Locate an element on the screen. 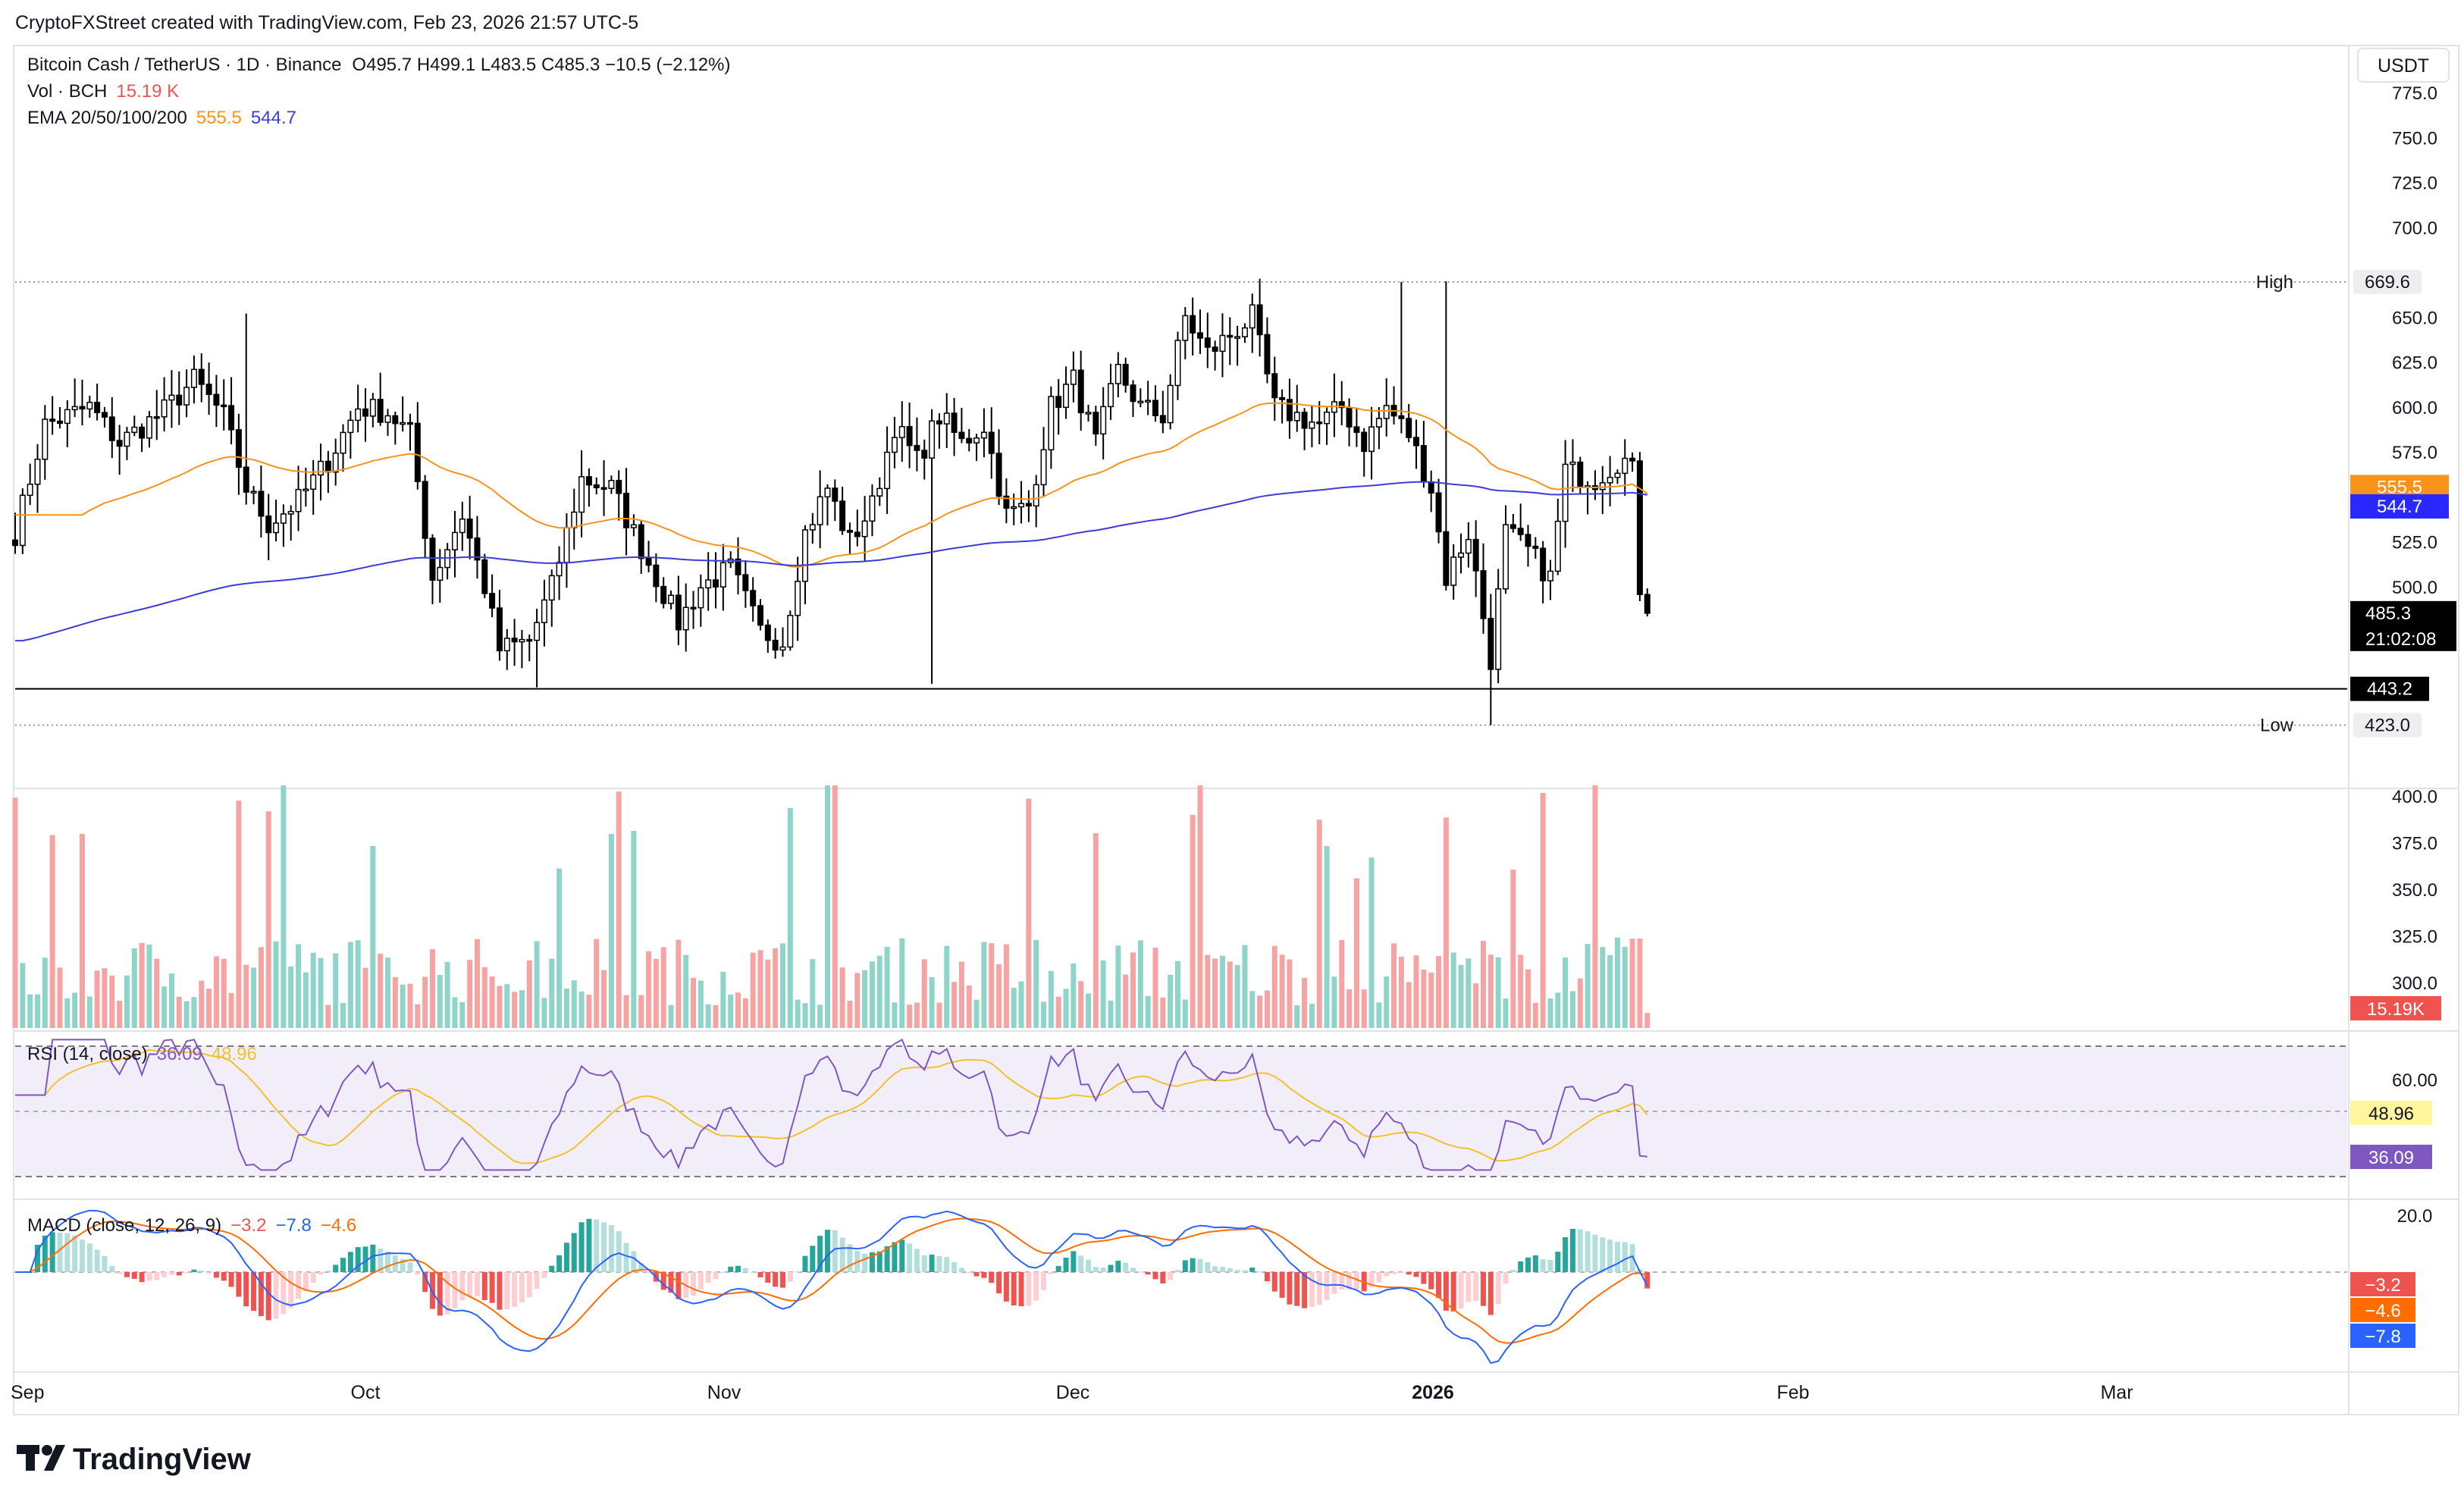 Image resolution: width=2464 pixels, height=1498 pixels. tradingview-logo: TradingView is located at coordinates (134, 1459).